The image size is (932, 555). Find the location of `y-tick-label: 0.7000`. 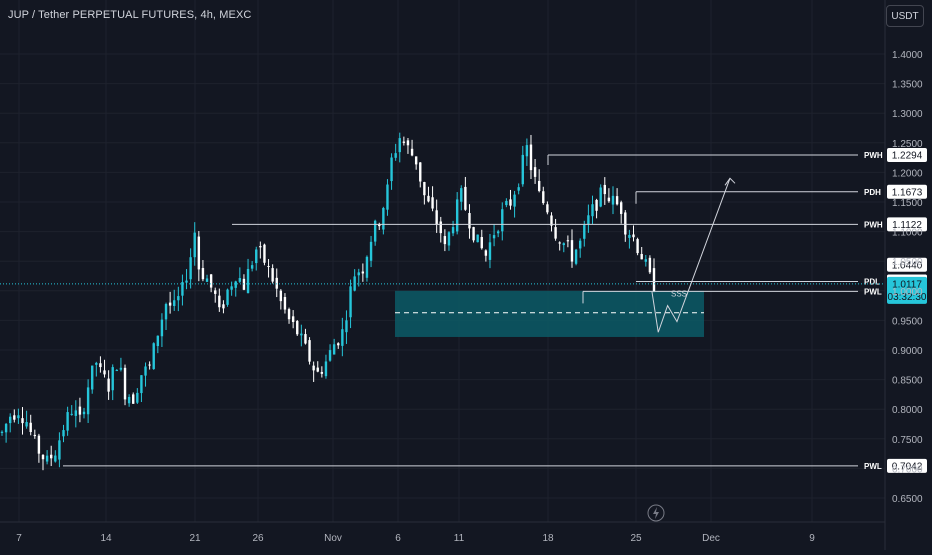

y-tick-label: 0.7000 is located at coordinates (907, 469).